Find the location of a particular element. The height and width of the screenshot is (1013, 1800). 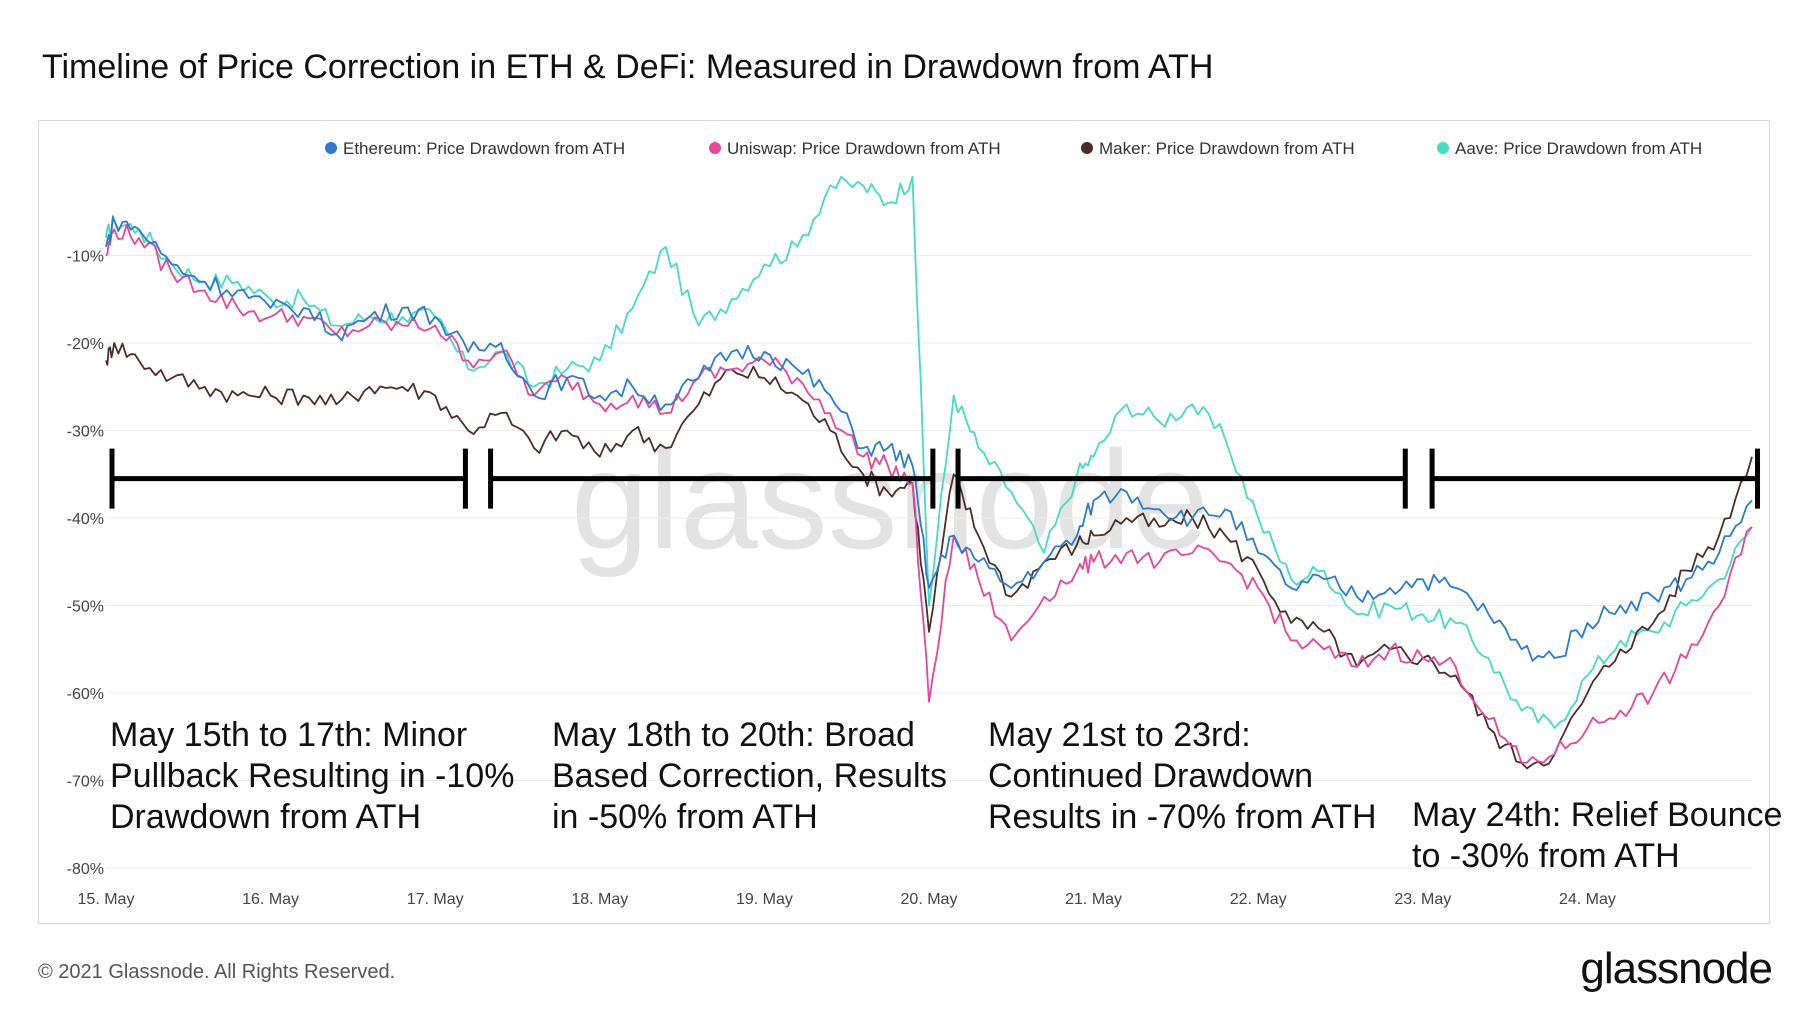

y-tick-label: -10% is located at coordinates (85, 257).